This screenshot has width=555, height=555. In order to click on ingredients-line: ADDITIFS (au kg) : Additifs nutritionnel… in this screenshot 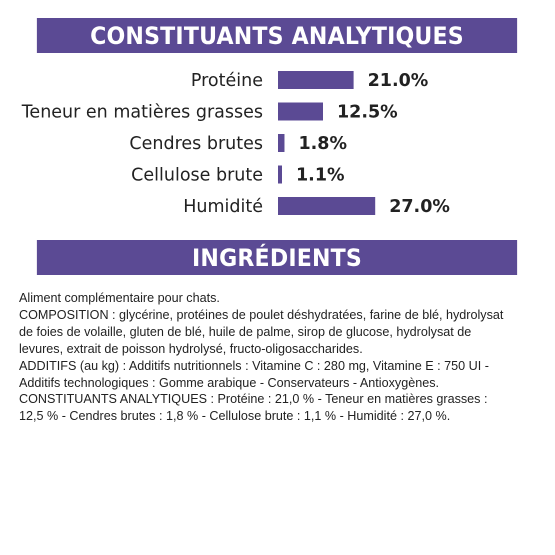, I will do `click(254, 365)`.